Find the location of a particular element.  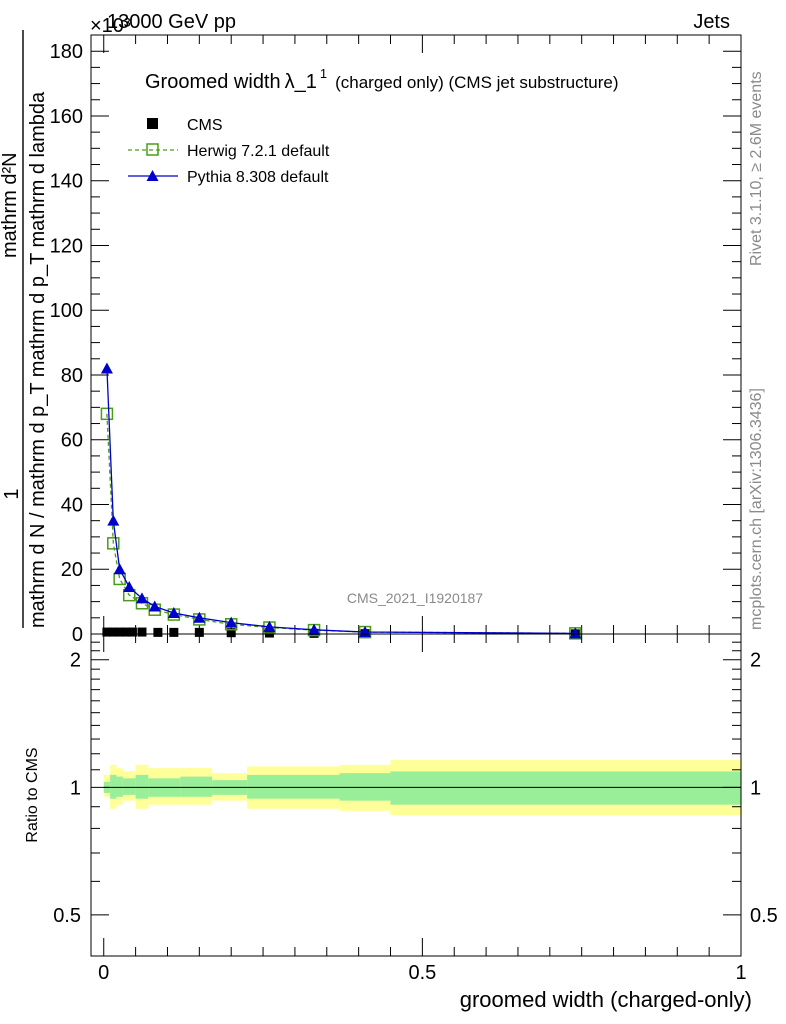

y-tick-label: 100 is located at coordinates (66, 311).